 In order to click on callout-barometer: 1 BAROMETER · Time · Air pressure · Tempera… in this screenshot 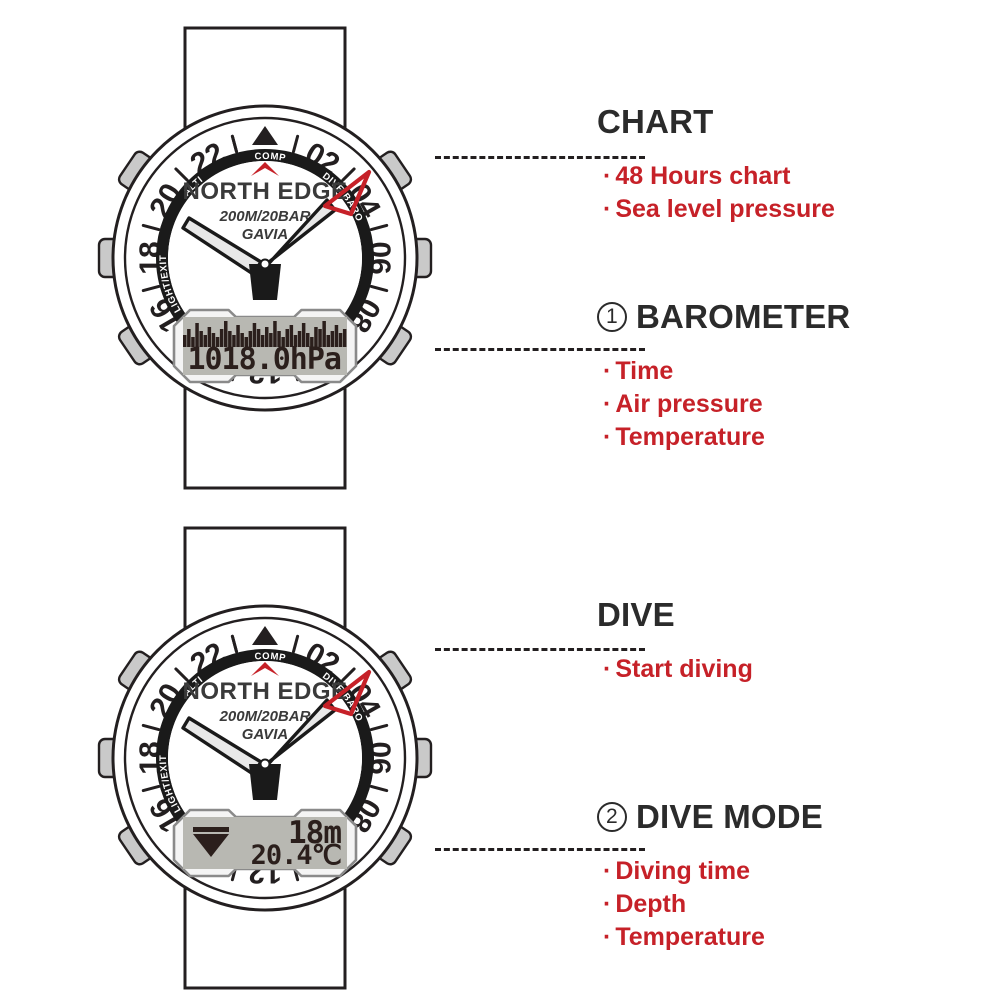, I will do `click(723, 377)`.